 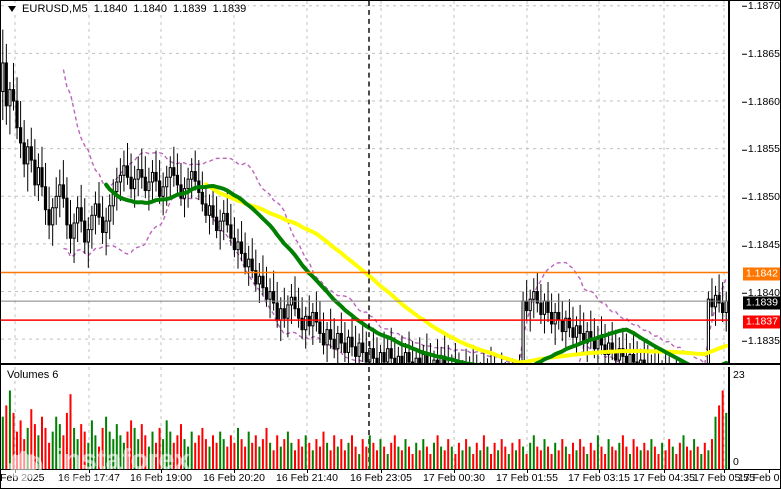 What do you see at coordinates (599, 478) in the screenshot?
I see `time-tick-label: 17 Feb 03:15` at bounding box center [599, 478].